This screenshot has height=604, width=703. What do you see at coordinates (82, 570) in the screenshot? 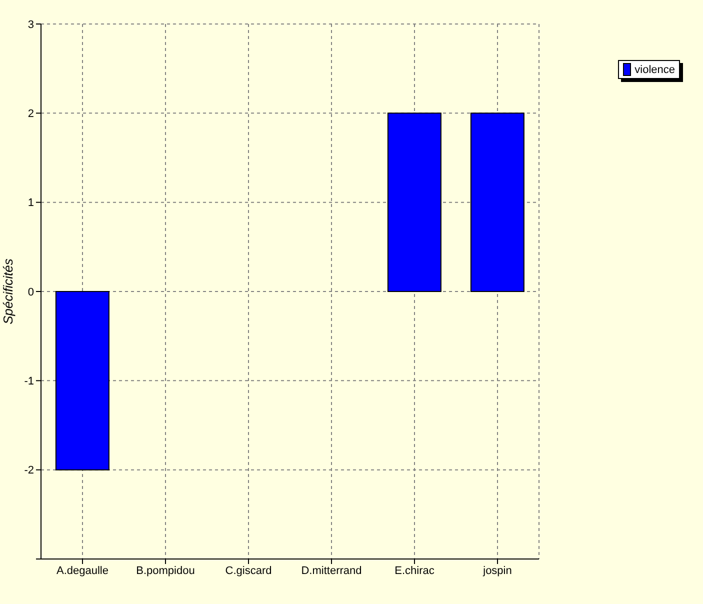
I see `x-tick-label: A.degaulle` at bounding box center [82, 570].